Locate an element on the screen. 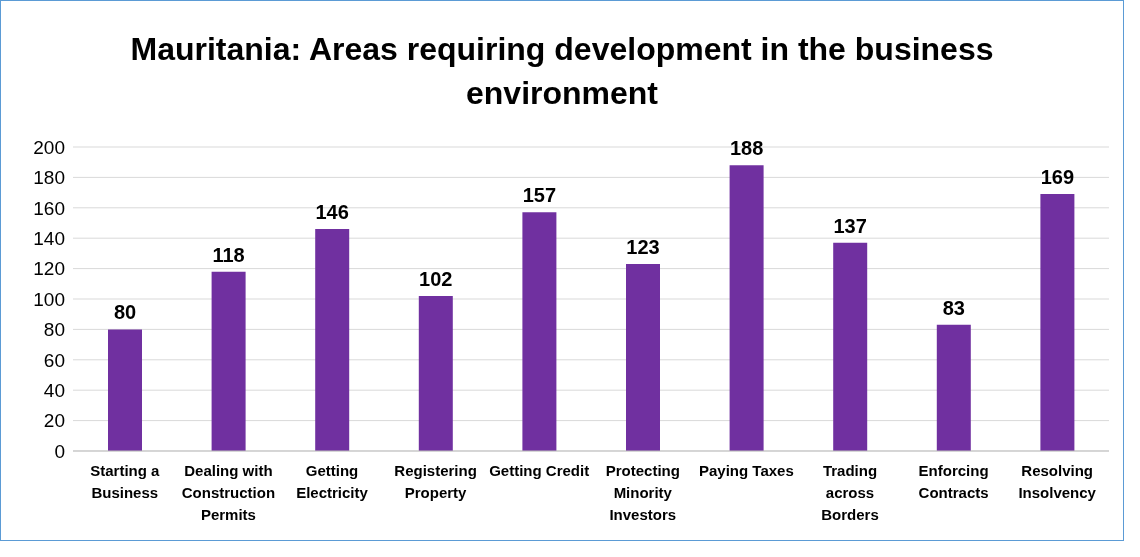 The image size is (1140, 557). x-tick-label: Enforcing Contracts is located at coordinates (953, 481).